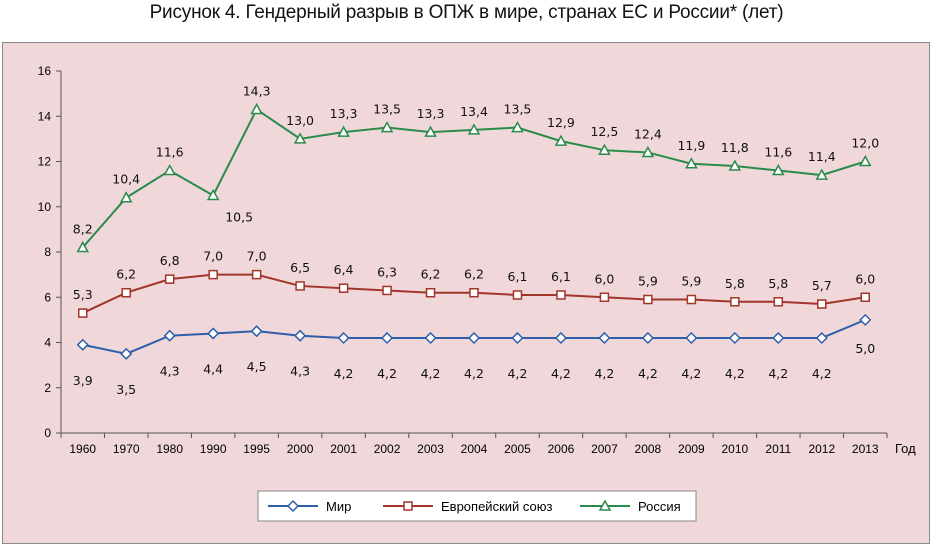 The image size is (933, 547). What do you see at coordinates (126, 449) in the screenshot?
I see `x-tick-label: 1970` at bounding box center [126, 449].